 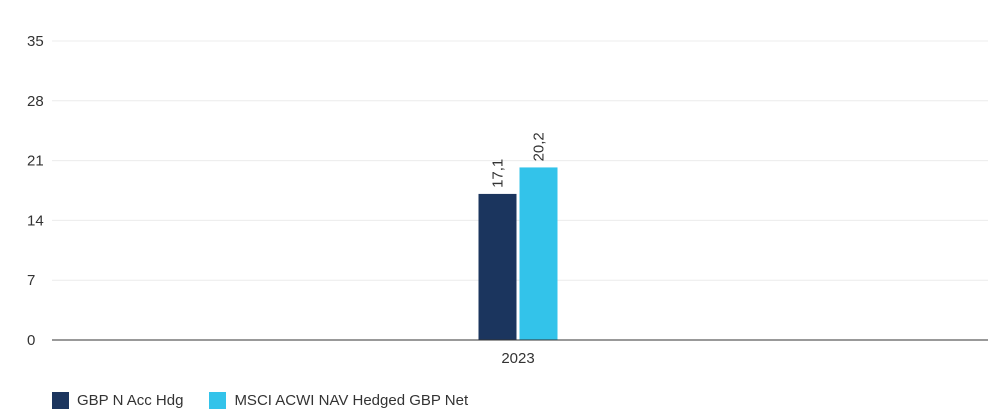 I want to click on legend-label-series-2: MSCI ACWI NAV Hedged GBP Net, so click(x=351, y=400).